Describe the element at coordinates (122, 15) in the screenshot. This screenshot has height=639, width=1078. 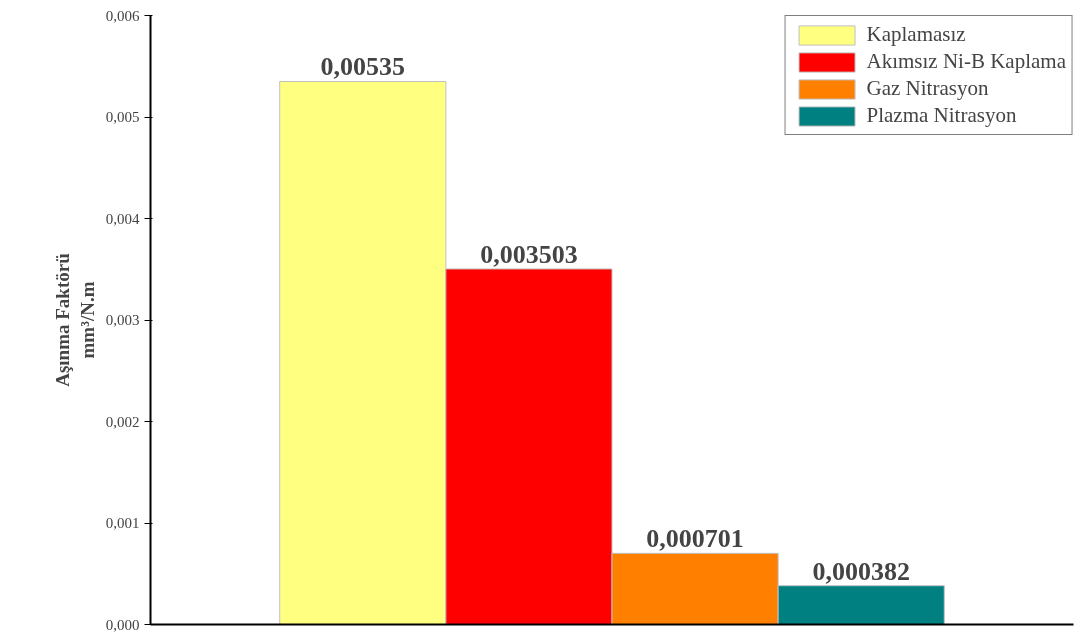
I see `y-tick-label: 0,006` at that location.